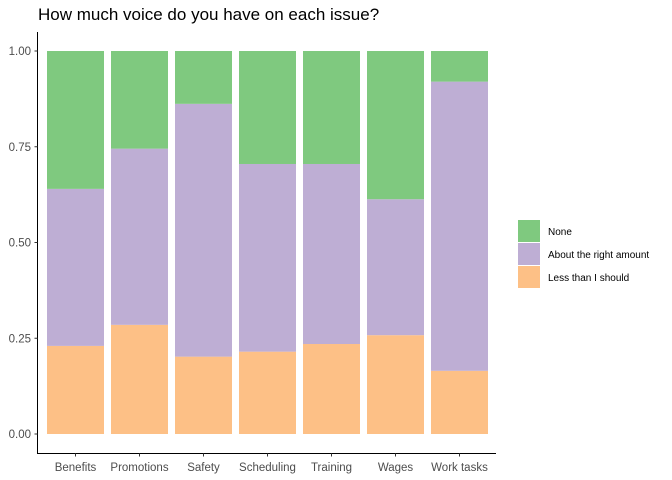 This screenshot has width=672, height=480. I want to click on x-tick-label: Wages, so click(396, 468).